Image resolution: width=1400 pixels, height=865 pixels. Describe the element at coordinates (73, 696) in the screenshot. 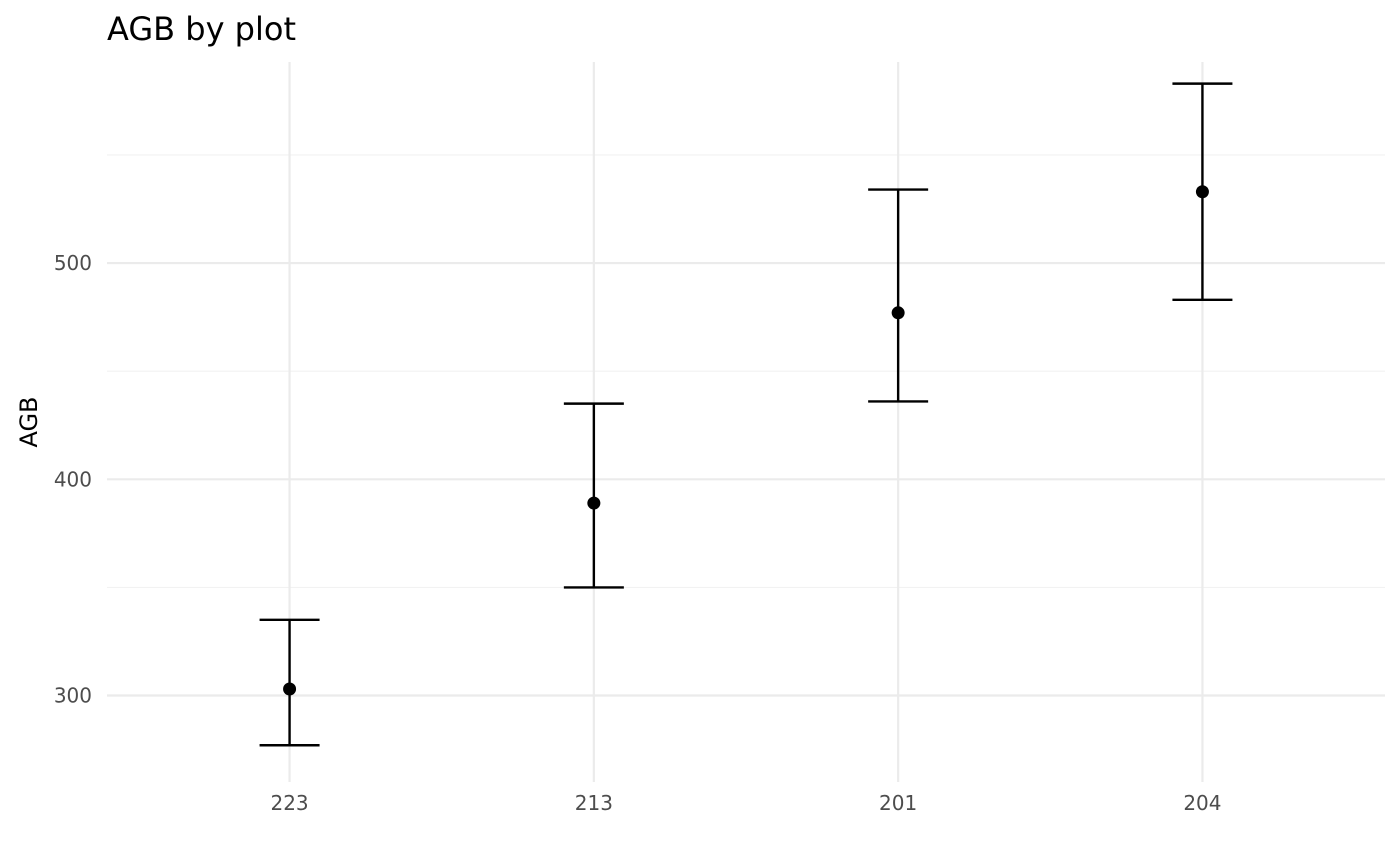

I see `y-tick-label: 300` at that location.